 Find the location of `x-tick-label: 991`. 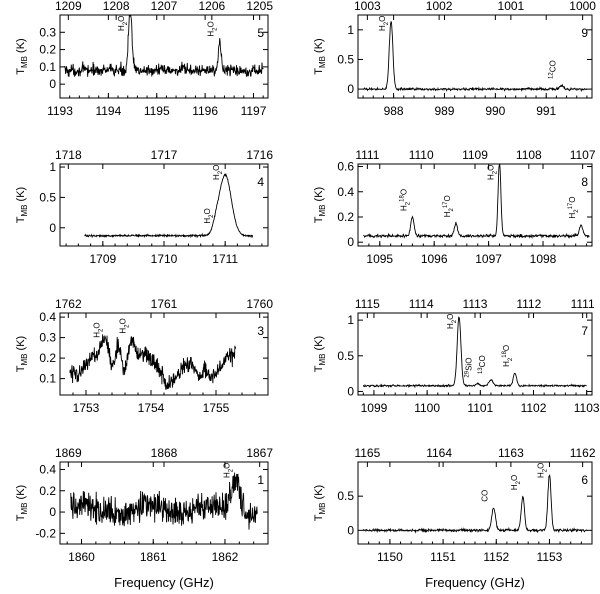

x-tick-label: 991 is located at coordinates (546, 111).